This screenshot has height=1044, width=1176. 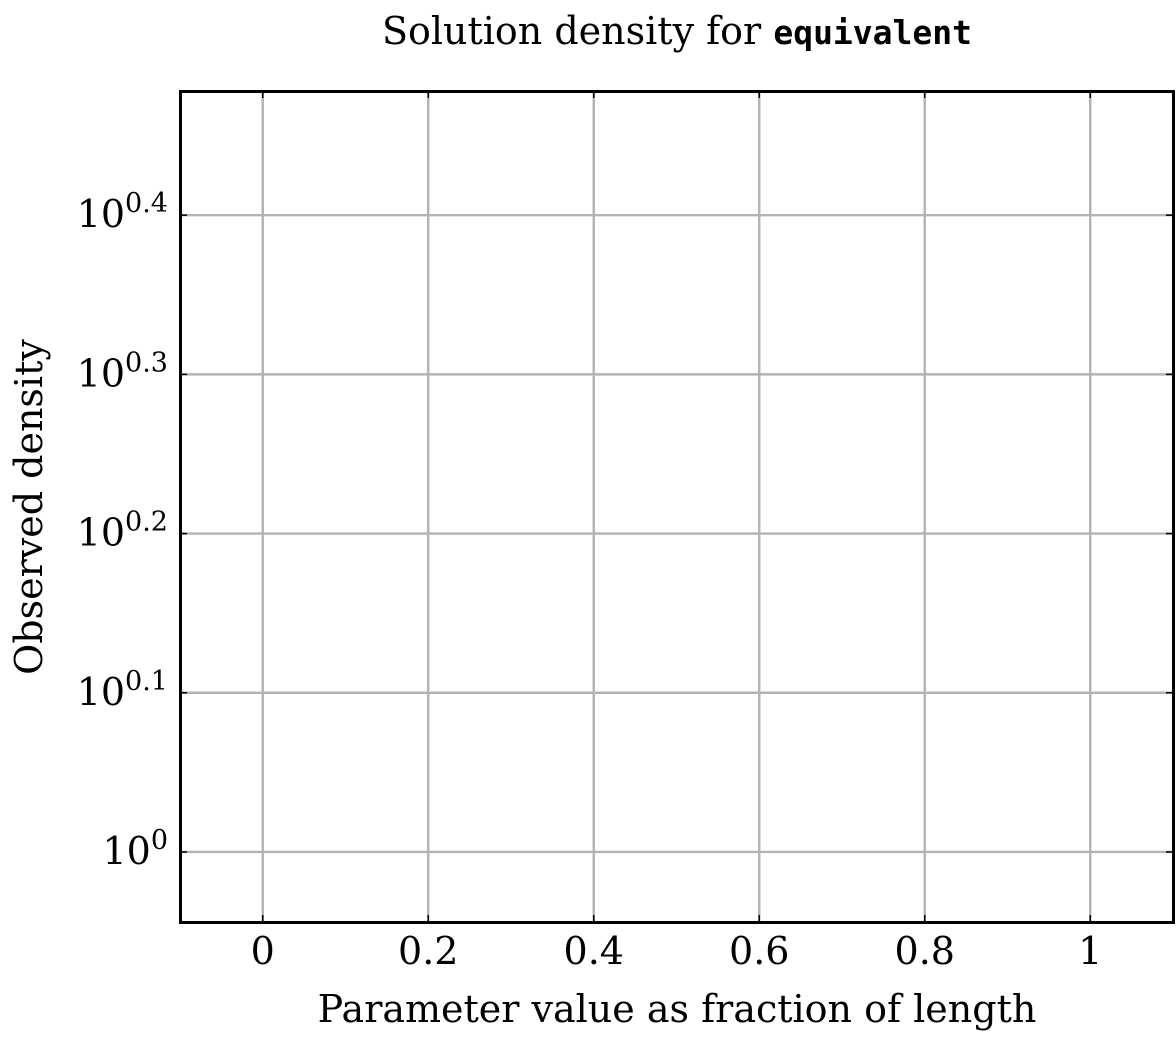 I want to click on x-tick-label: 0, so click(x=263, y=951).